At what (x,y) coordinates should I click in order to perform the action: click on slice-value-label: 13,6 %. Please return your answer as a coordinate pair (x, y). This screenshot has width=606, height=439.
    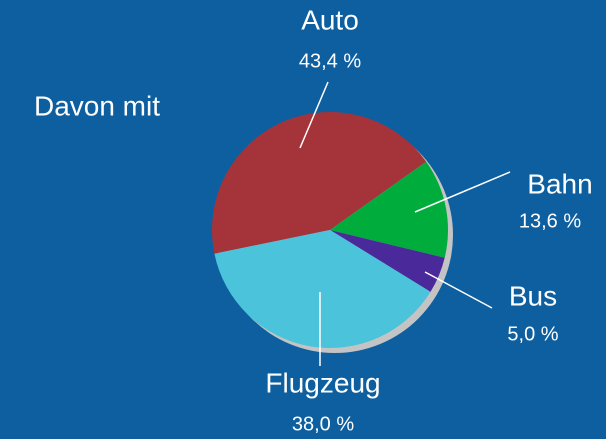
    Looking at the image, I should click on (550, 221).